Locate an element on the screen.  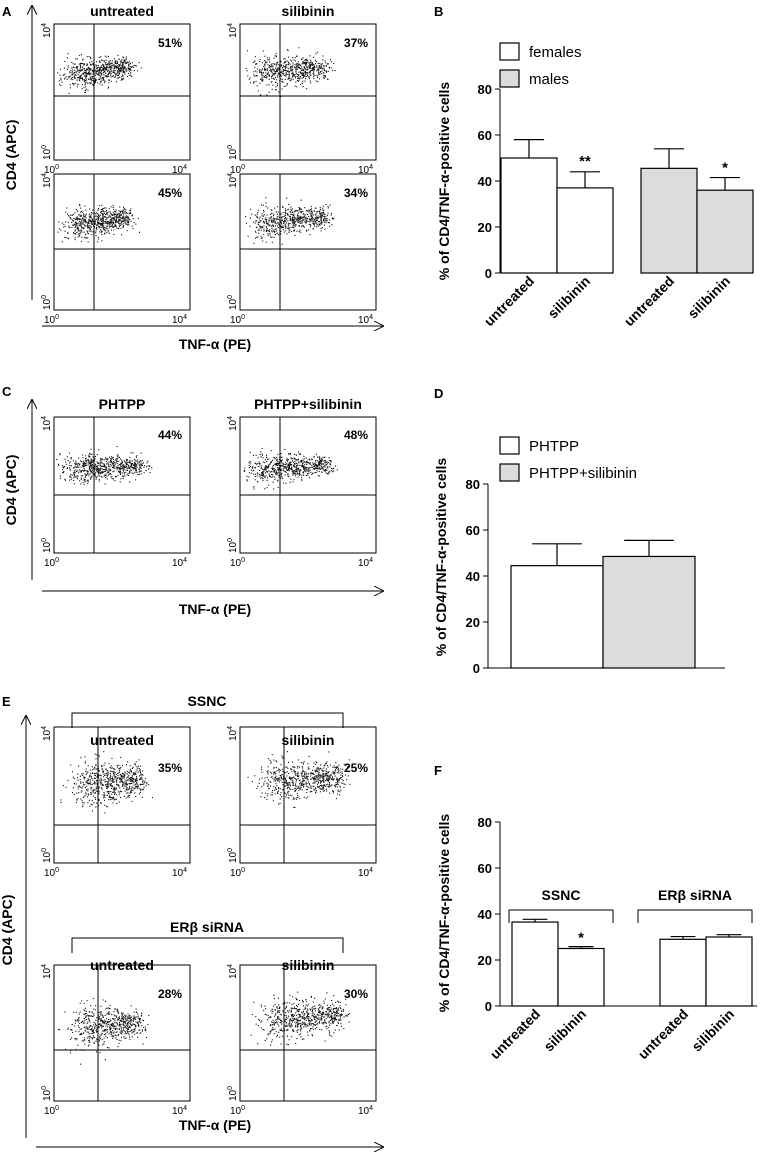
flow-plot-title: PHTPP+silibinin is located at coordinates (308, 404).